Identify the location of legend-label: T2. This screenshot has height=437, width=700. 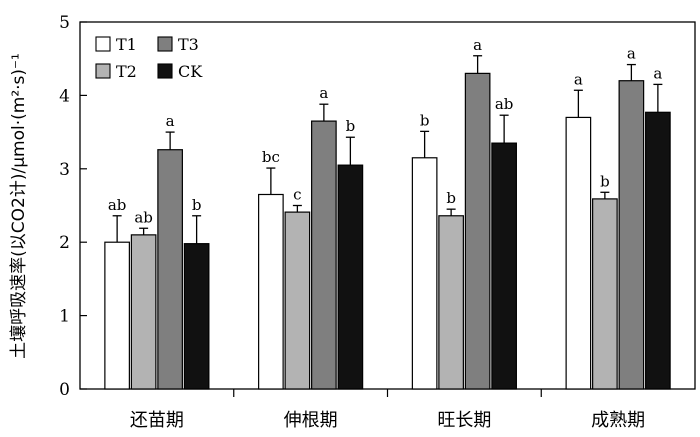
(126, 71).